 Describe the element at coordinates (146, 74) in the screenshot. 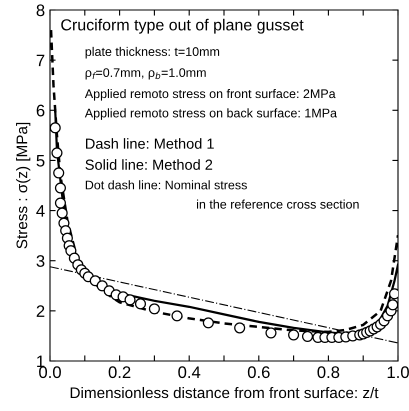

I see `annotation: ρ$_{f}$=0.7mm, ρ$_{b}$=1.0mm` at that location.